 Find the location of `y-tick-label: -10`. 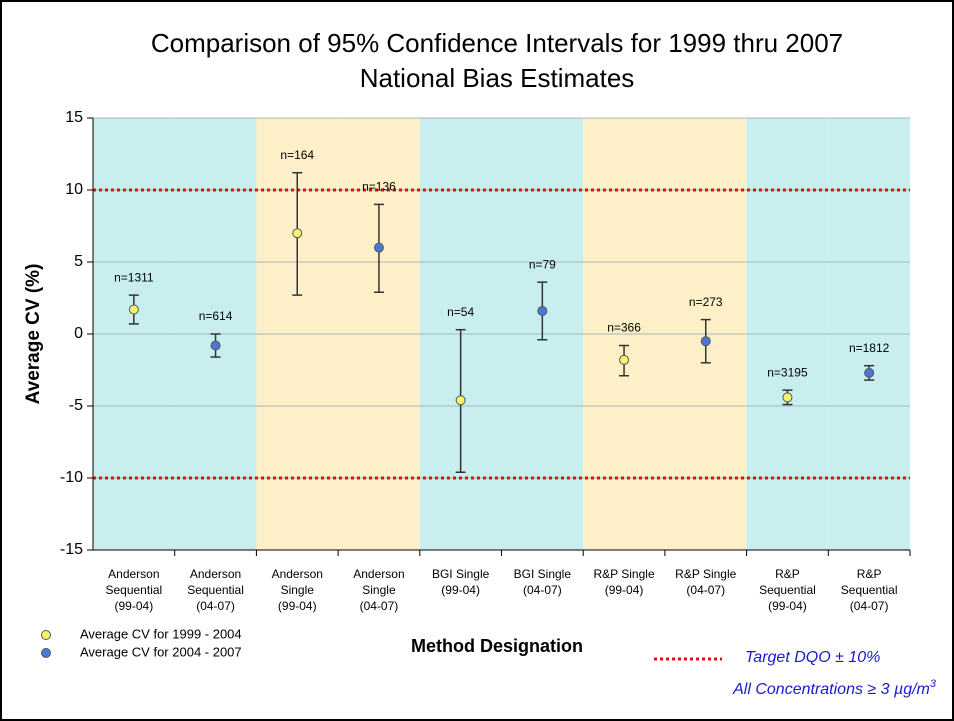

y-tick-label: -10 is located at coordinates (71, 477).